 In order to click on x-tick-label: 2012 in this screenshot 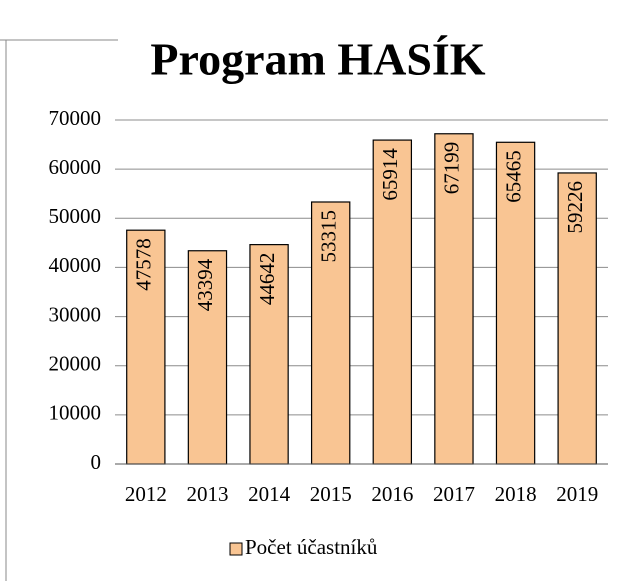, I will do `click(146, 494)`.